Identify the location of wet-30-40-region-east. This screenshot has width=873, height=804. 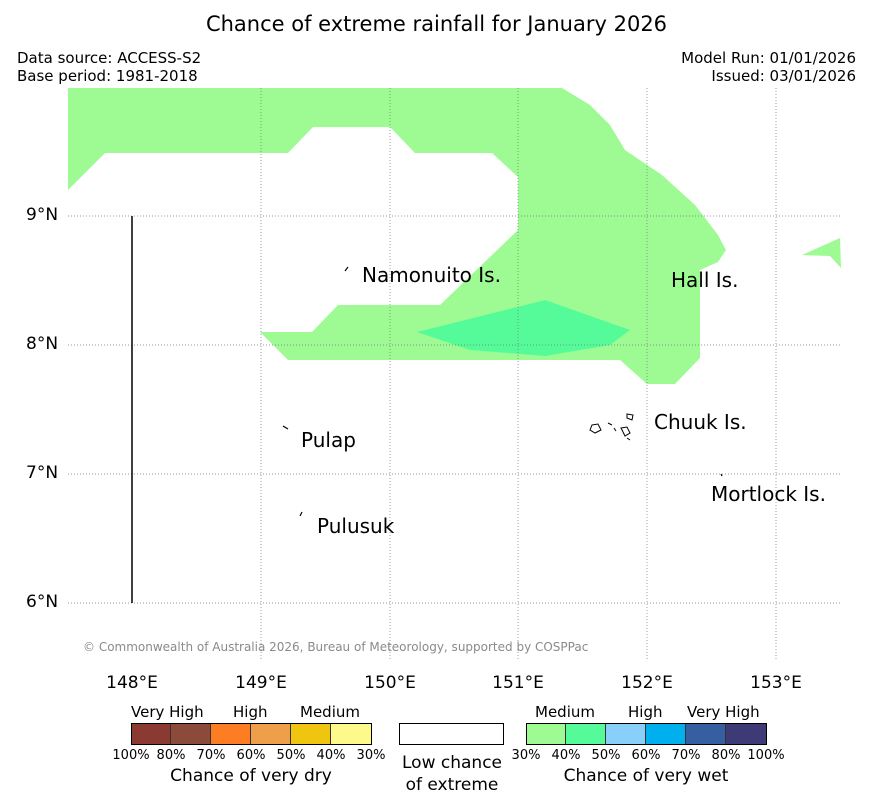
(821, 253).